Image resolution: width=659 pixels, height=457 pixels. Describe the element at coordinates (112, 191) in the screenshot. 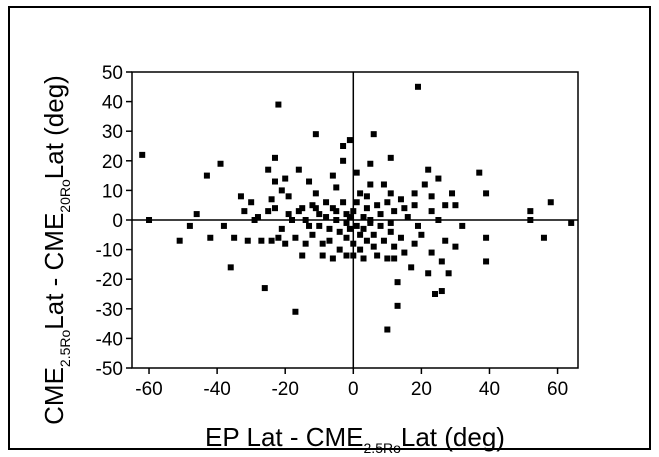

I see `y-tick-label: 10` at that location.